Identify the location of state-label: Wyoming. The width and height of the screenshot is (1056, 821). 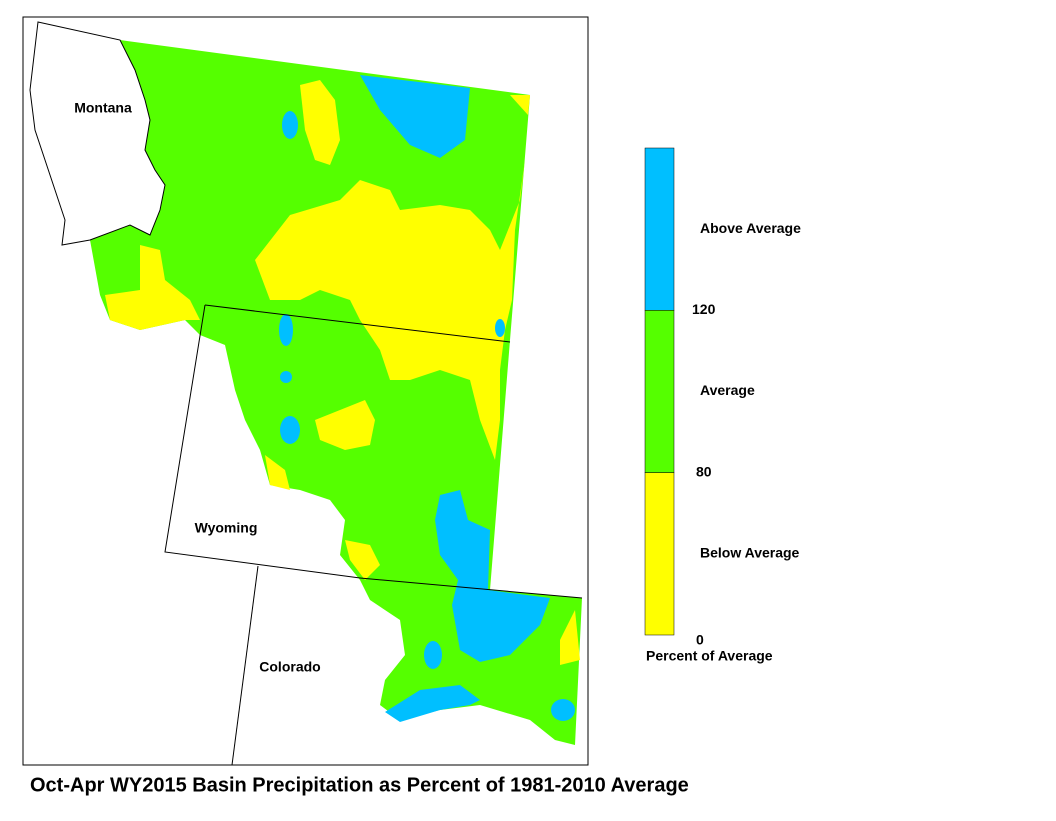
(226, 528).